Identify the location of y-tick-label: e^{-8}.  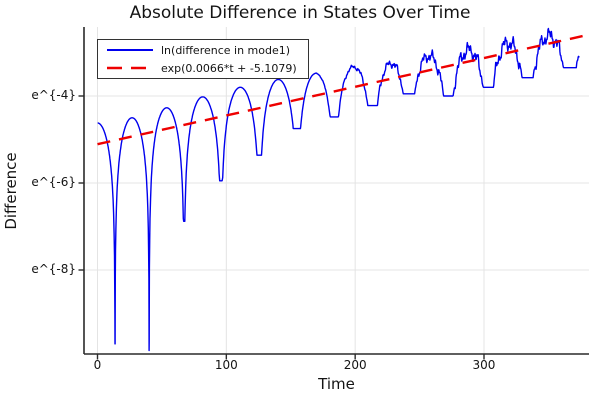
(53, 269).